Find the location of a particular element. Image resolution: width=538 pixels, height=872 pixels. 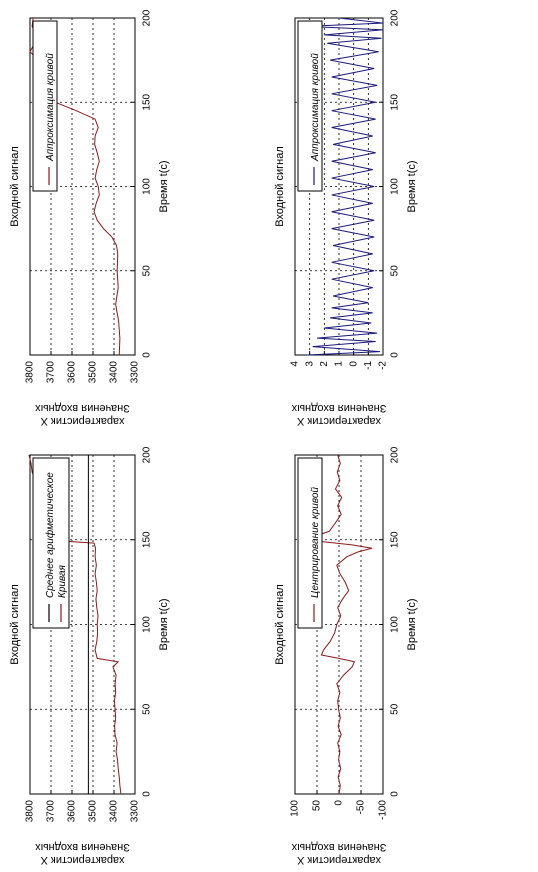

tick-label-value: 2 is located at coordinates (324, 364).